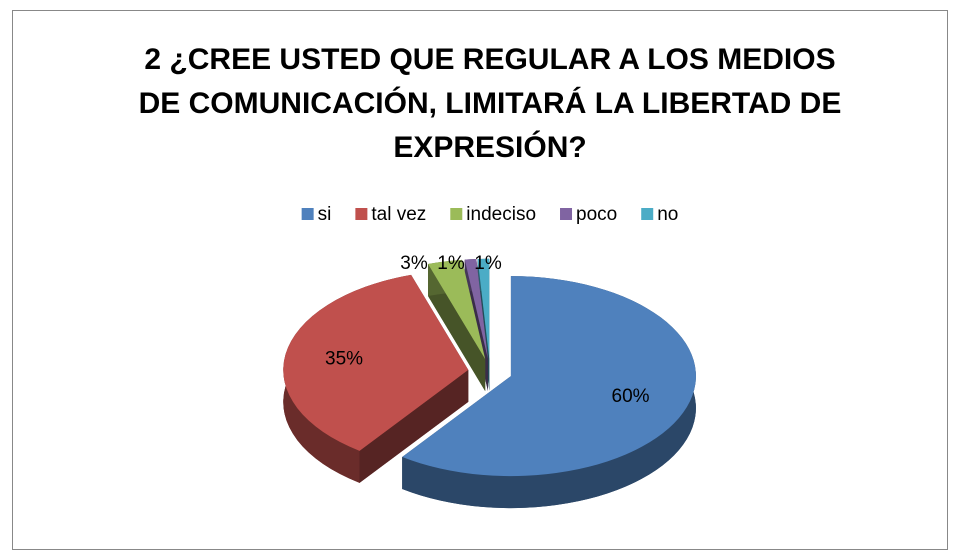 This screenshot has height=550, width=957. I want to click on legend-item: tal vez, so click(390, 214).